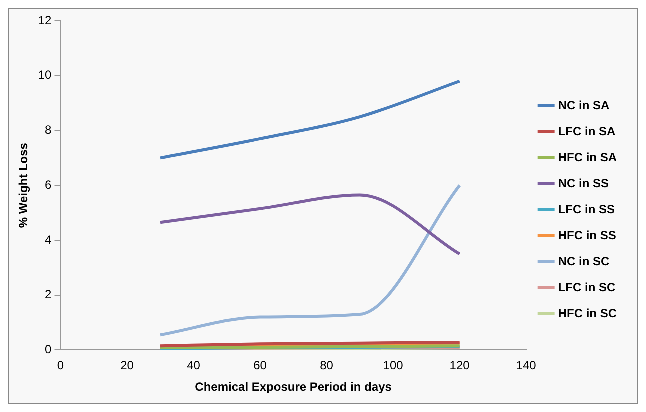  Describe the element at coordinates (48, 295) in the screenshot. I see `y-tick-label: 2` at that location.